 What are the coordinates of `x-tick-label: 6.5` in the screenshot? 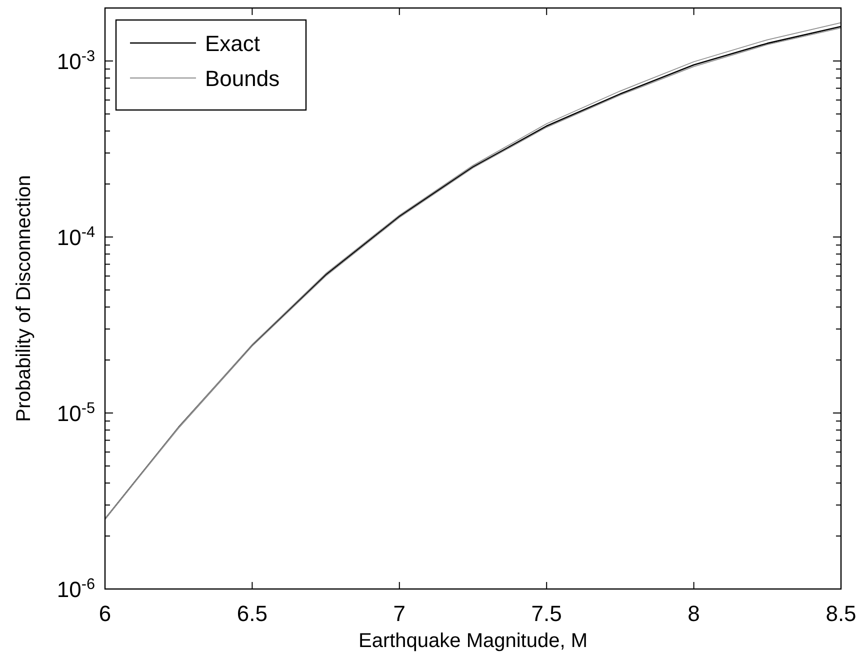 It's located at (252, 613).